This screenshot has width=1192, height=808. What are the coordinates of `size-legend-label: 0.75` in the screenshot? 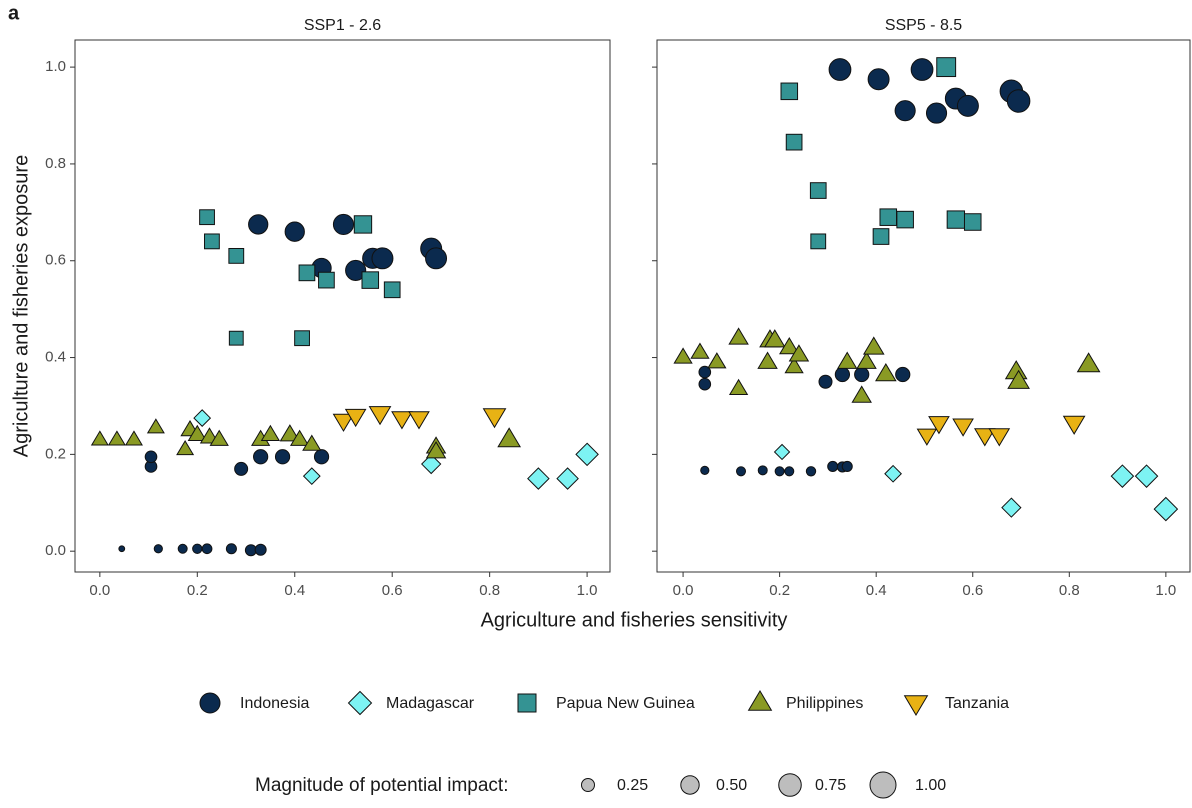 It's located at (830, 785).